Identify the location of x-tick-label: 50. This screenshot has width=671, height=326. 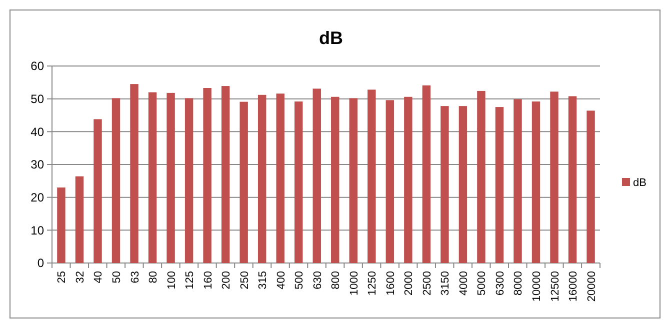
(117, 277).